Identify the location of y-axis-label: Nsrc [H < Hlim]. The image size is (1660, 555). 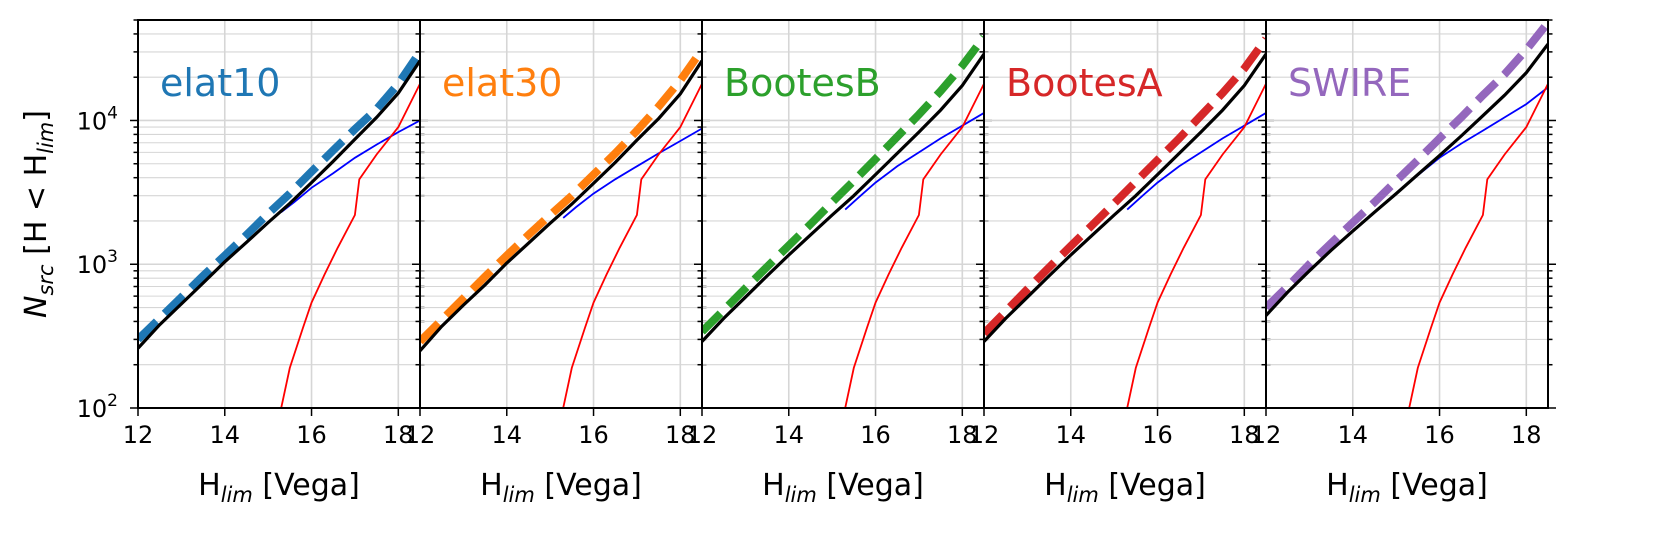
(38, 214).